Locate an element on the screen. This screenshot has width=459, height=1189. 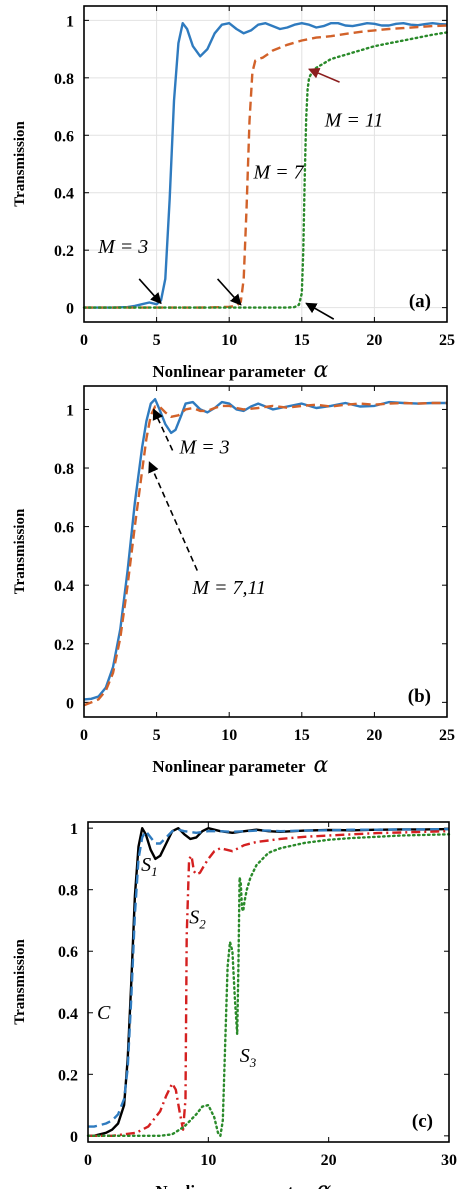
annotation-s3: S3 is located at coordinates (248, 1057).